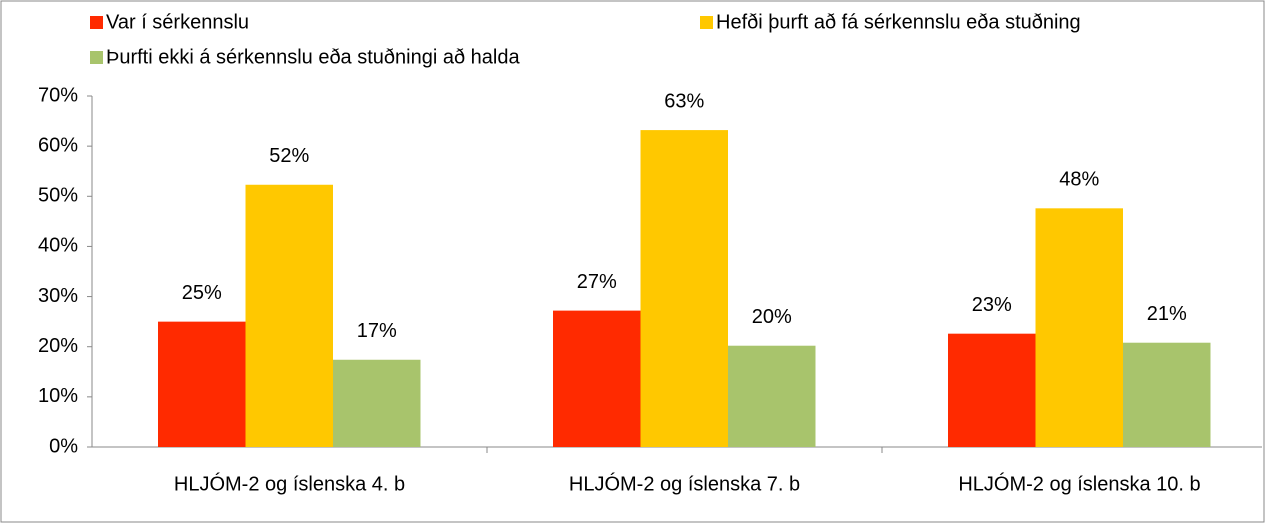 Image resolution: width=1266 pixels, height=524 pixels. What do you see at coordinates (377, 331) in the screenshot?
I see `data-label: 17%` at bounding box center [377, 331].